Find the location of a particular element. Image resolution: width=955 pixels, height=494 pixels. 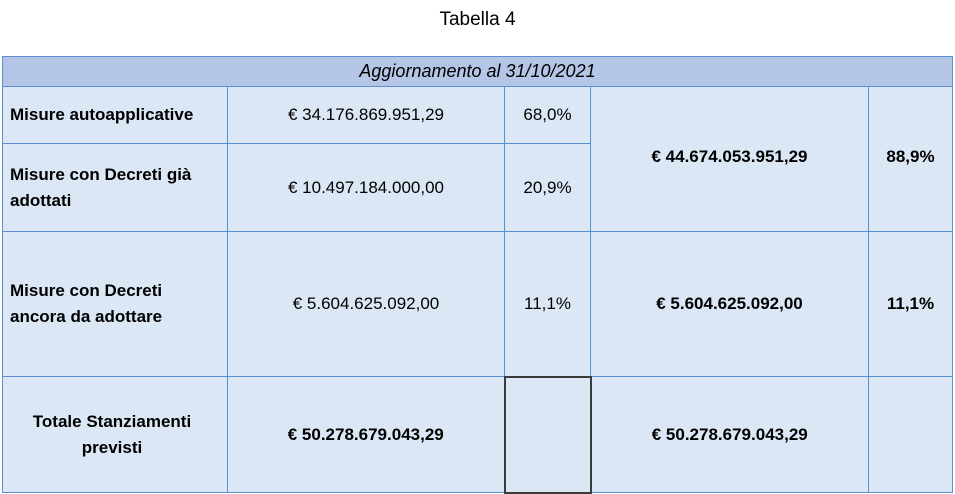

row-amount: € 5.604.625.092,00 is located at coordinates (366, 304).